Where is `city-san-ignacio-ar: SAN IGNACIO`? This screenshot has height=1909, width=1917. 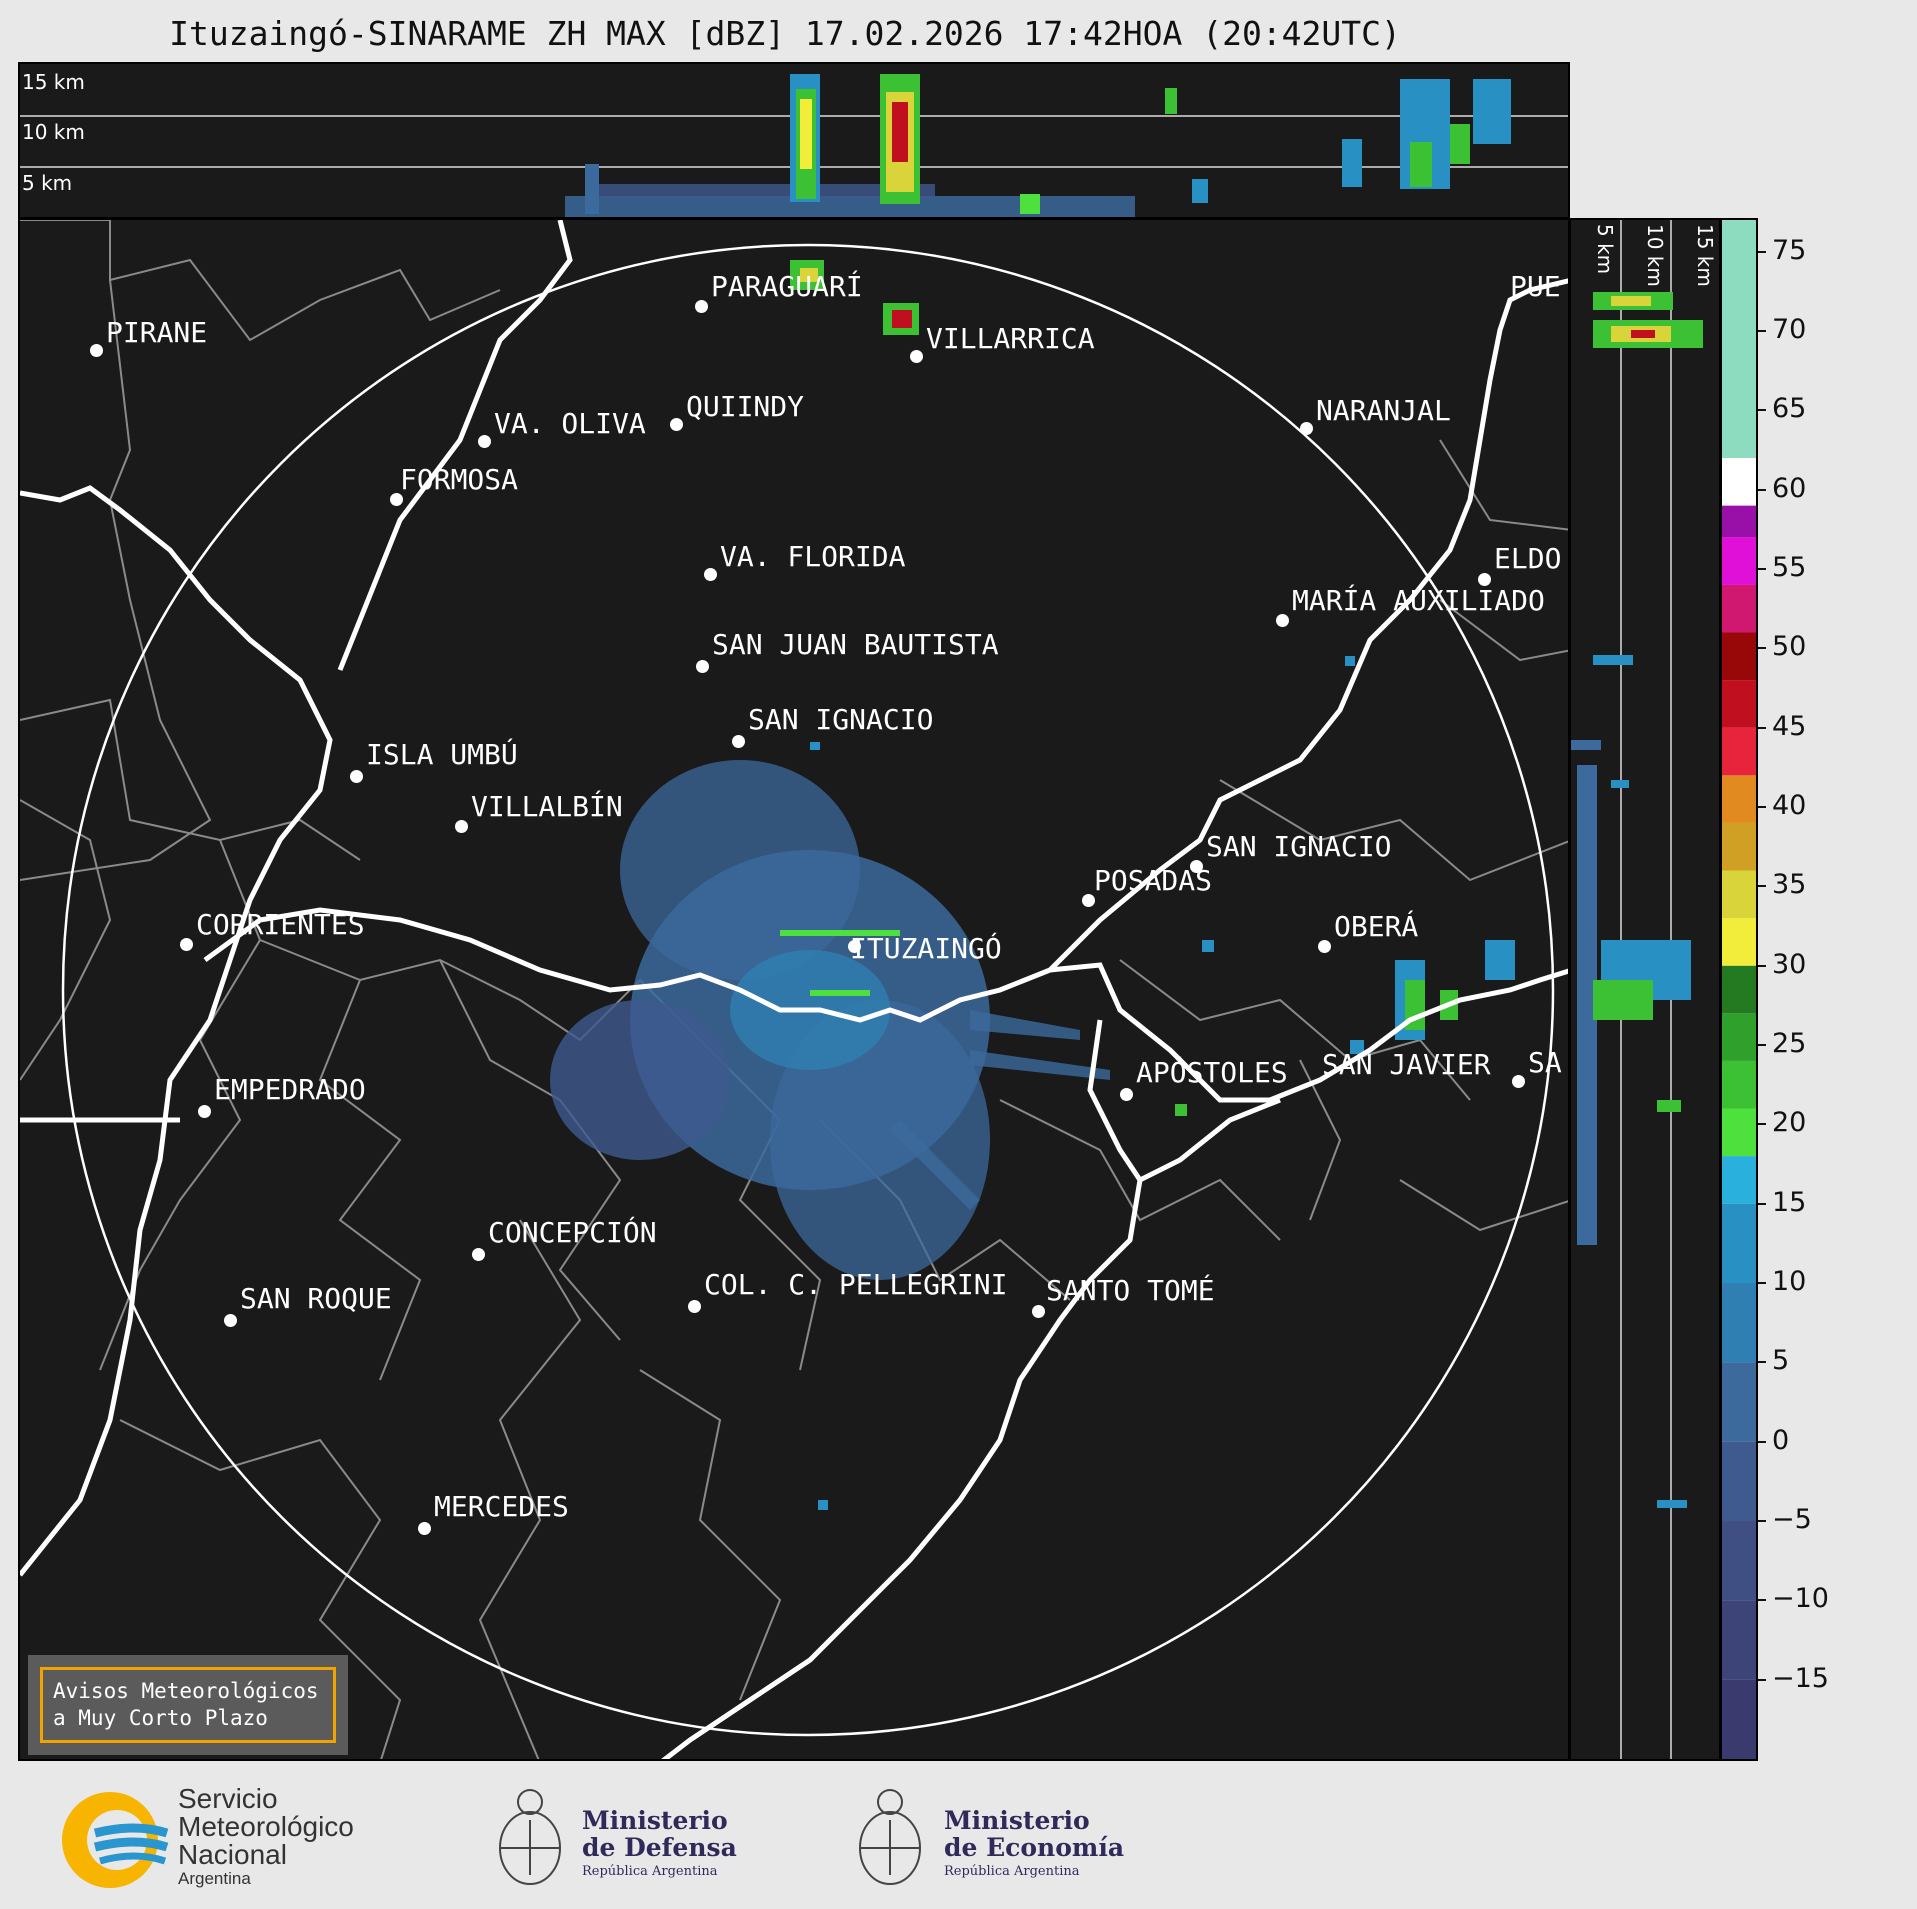 city-san-ignacio-ar: SAN IGNACIO is located at coordinates (1299, 846).